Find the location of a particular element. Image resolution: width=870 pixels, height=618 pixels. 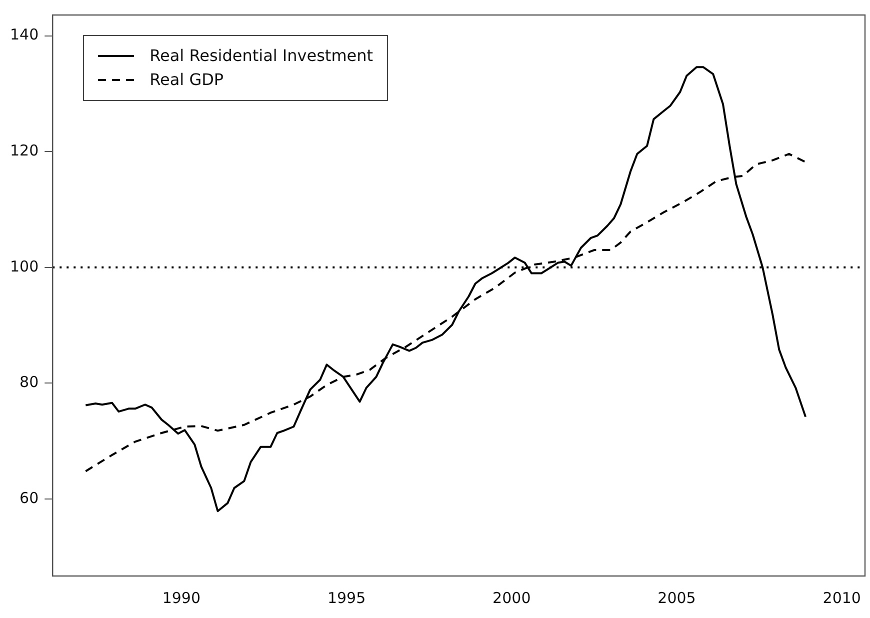

x-tick-label: 1990 is located at coordinates (181, 597).